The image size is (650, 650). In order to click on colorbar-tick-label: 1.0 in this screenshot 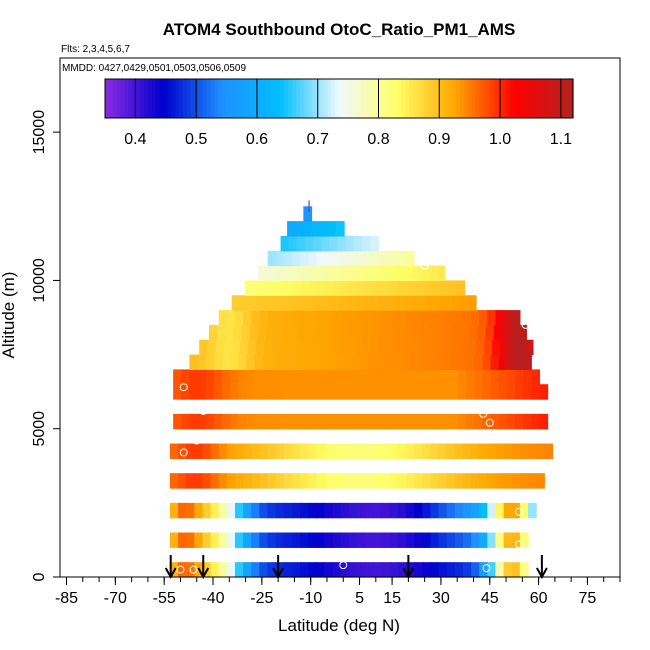, I will do `click(500, 139)`.